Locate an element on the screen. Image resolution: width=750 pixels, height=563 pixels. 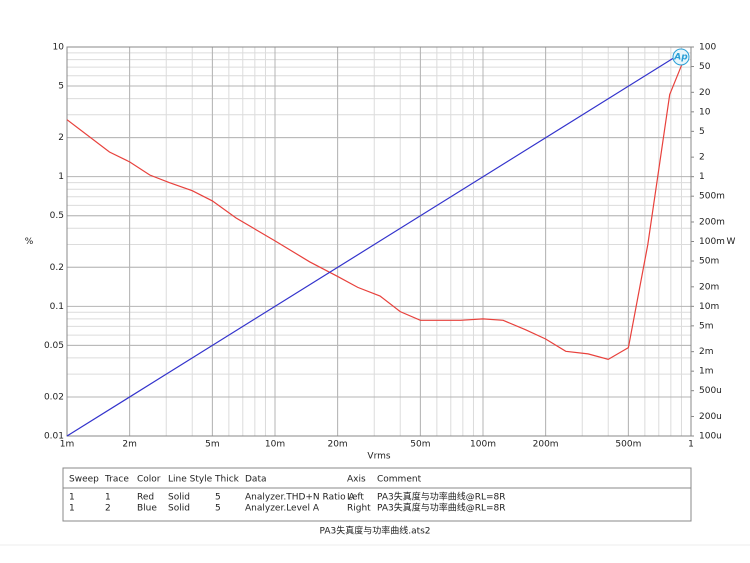
table-cell: Blue is located at coordinates (147, 509).